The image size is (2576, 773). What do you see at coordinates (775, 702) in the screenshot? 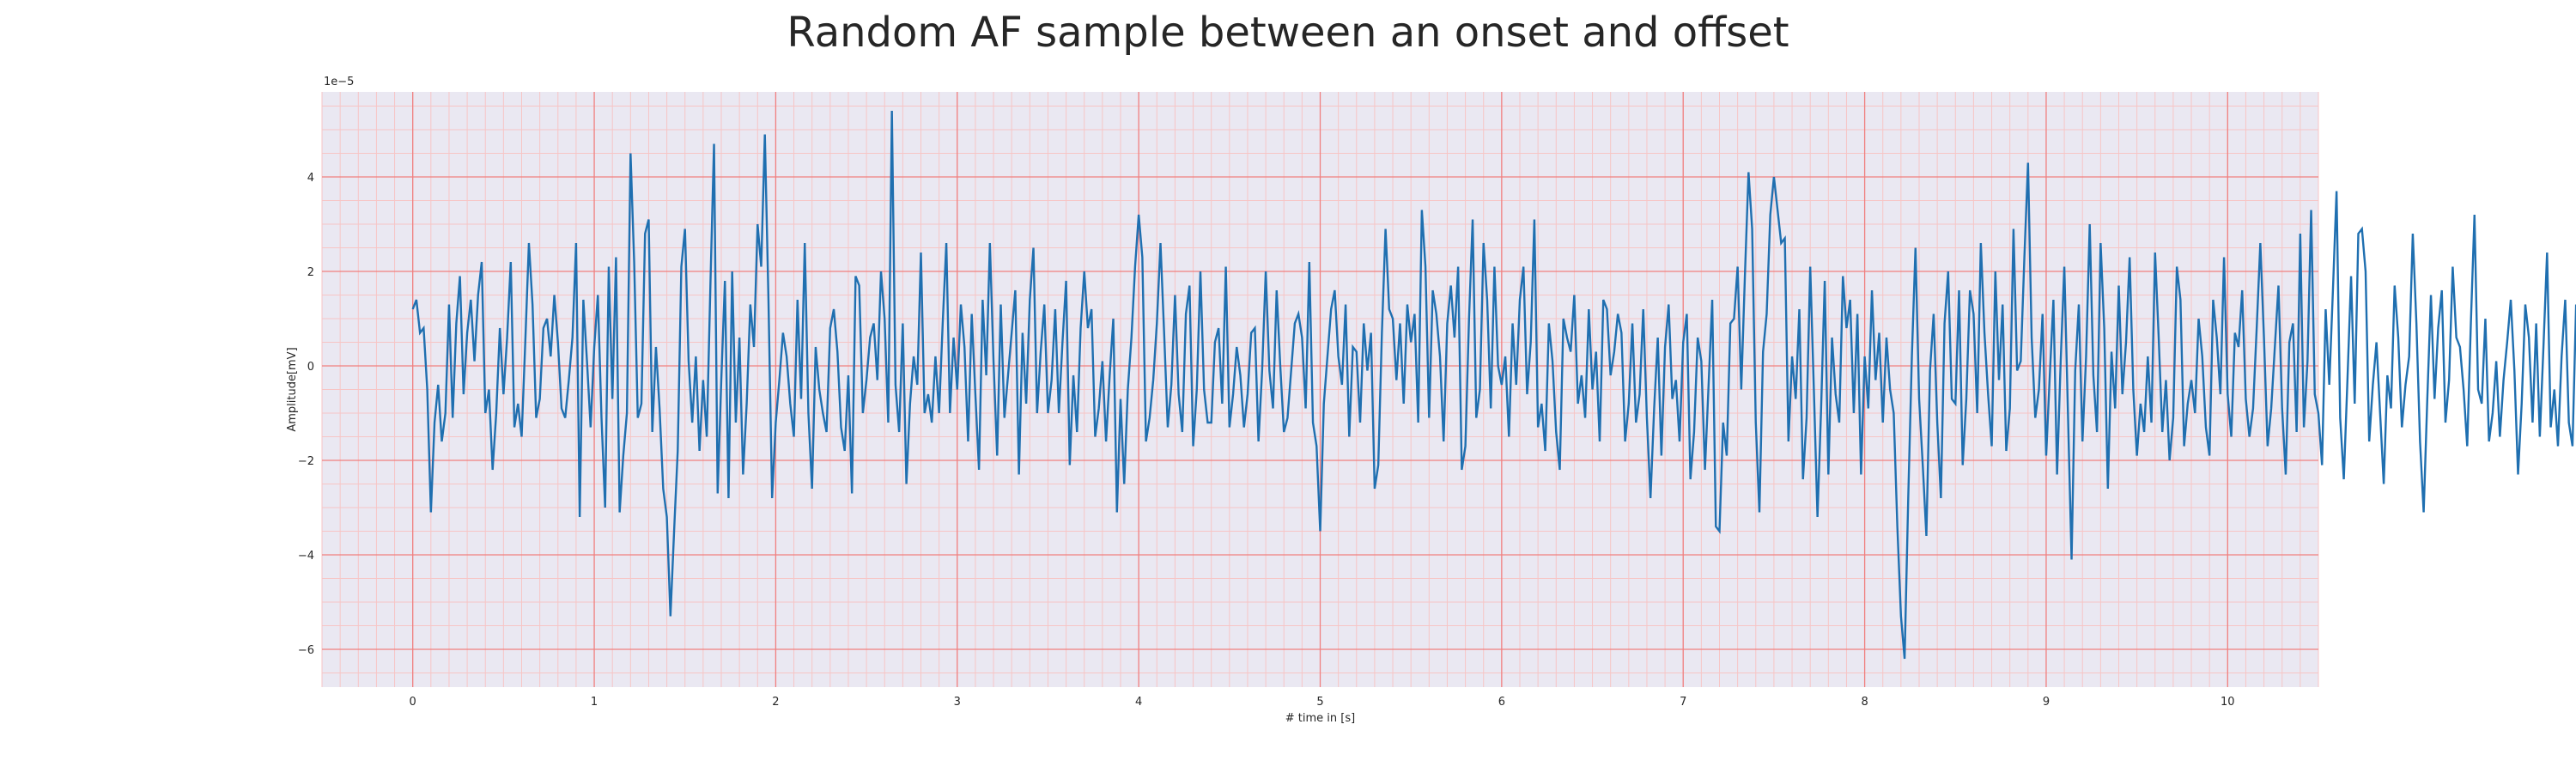
I see `x-tick-label: 2` at bounding box center [775, 702].